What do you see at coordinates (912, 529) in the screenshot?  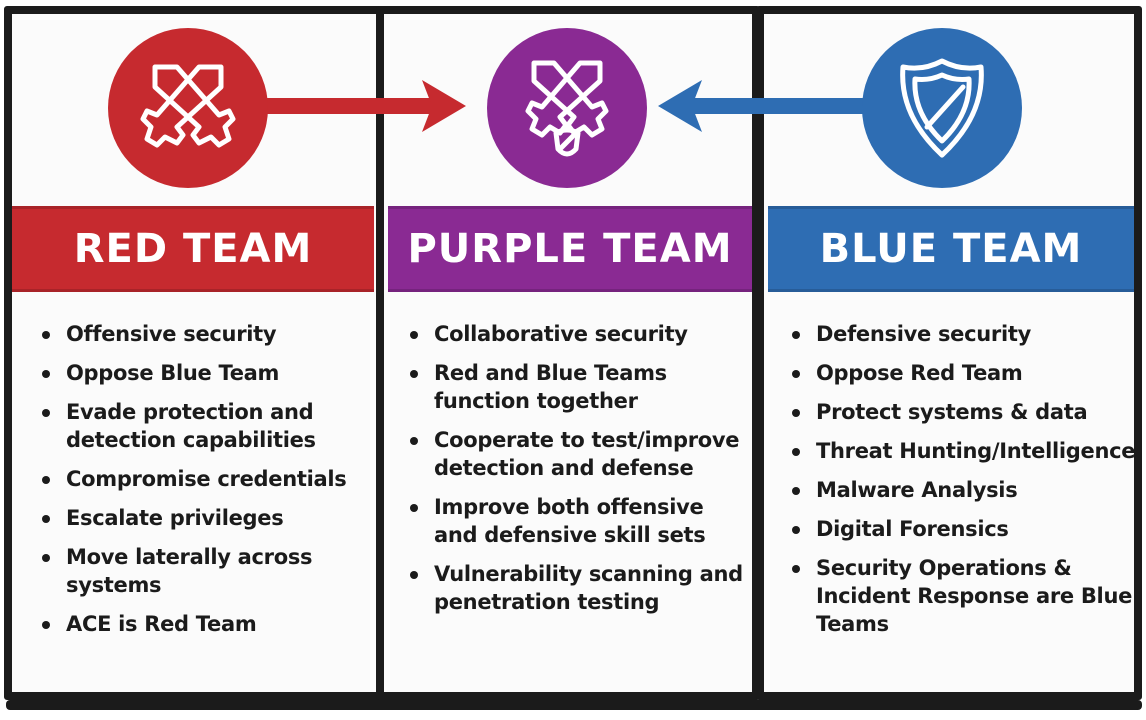 I see `list-item-text: Digital Forensics` at bounding box center [912, 529].